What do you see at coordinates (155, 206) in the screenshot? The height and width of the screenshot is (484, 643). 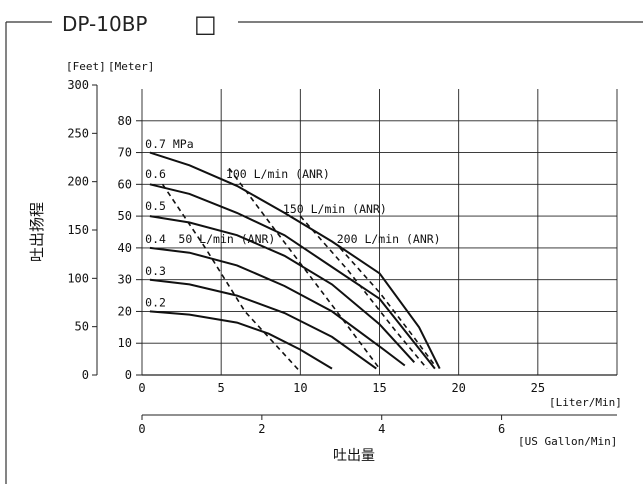 I see `series-label-2: 0.5` at bounding box center [155, 206].